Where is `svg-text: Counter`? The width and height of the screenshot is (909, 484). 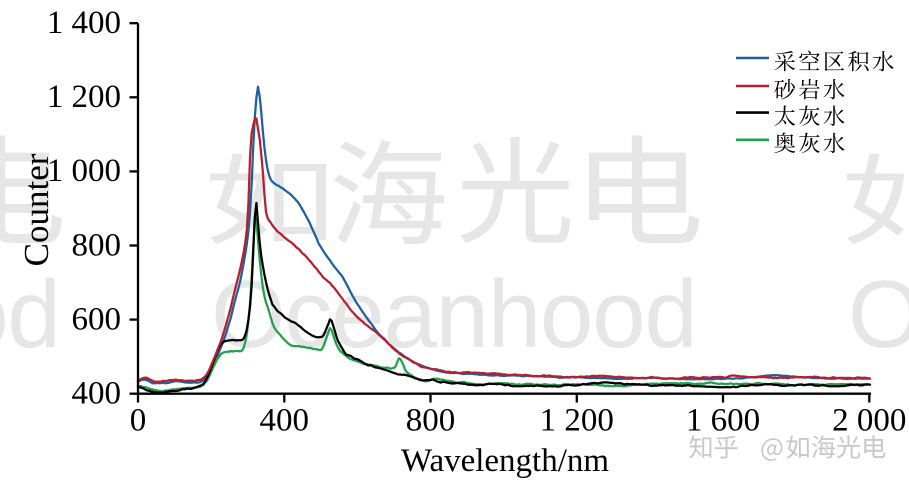
svg-text: Counter is located at coordinates (36, 209).